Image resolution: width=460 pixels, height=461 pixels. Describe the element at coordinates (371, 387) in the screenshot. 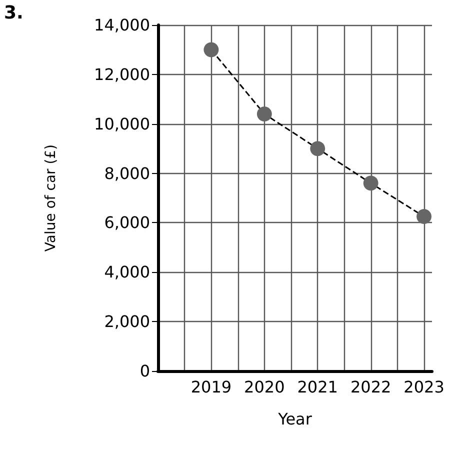

I see `x-tick-label: 2022` at that location.